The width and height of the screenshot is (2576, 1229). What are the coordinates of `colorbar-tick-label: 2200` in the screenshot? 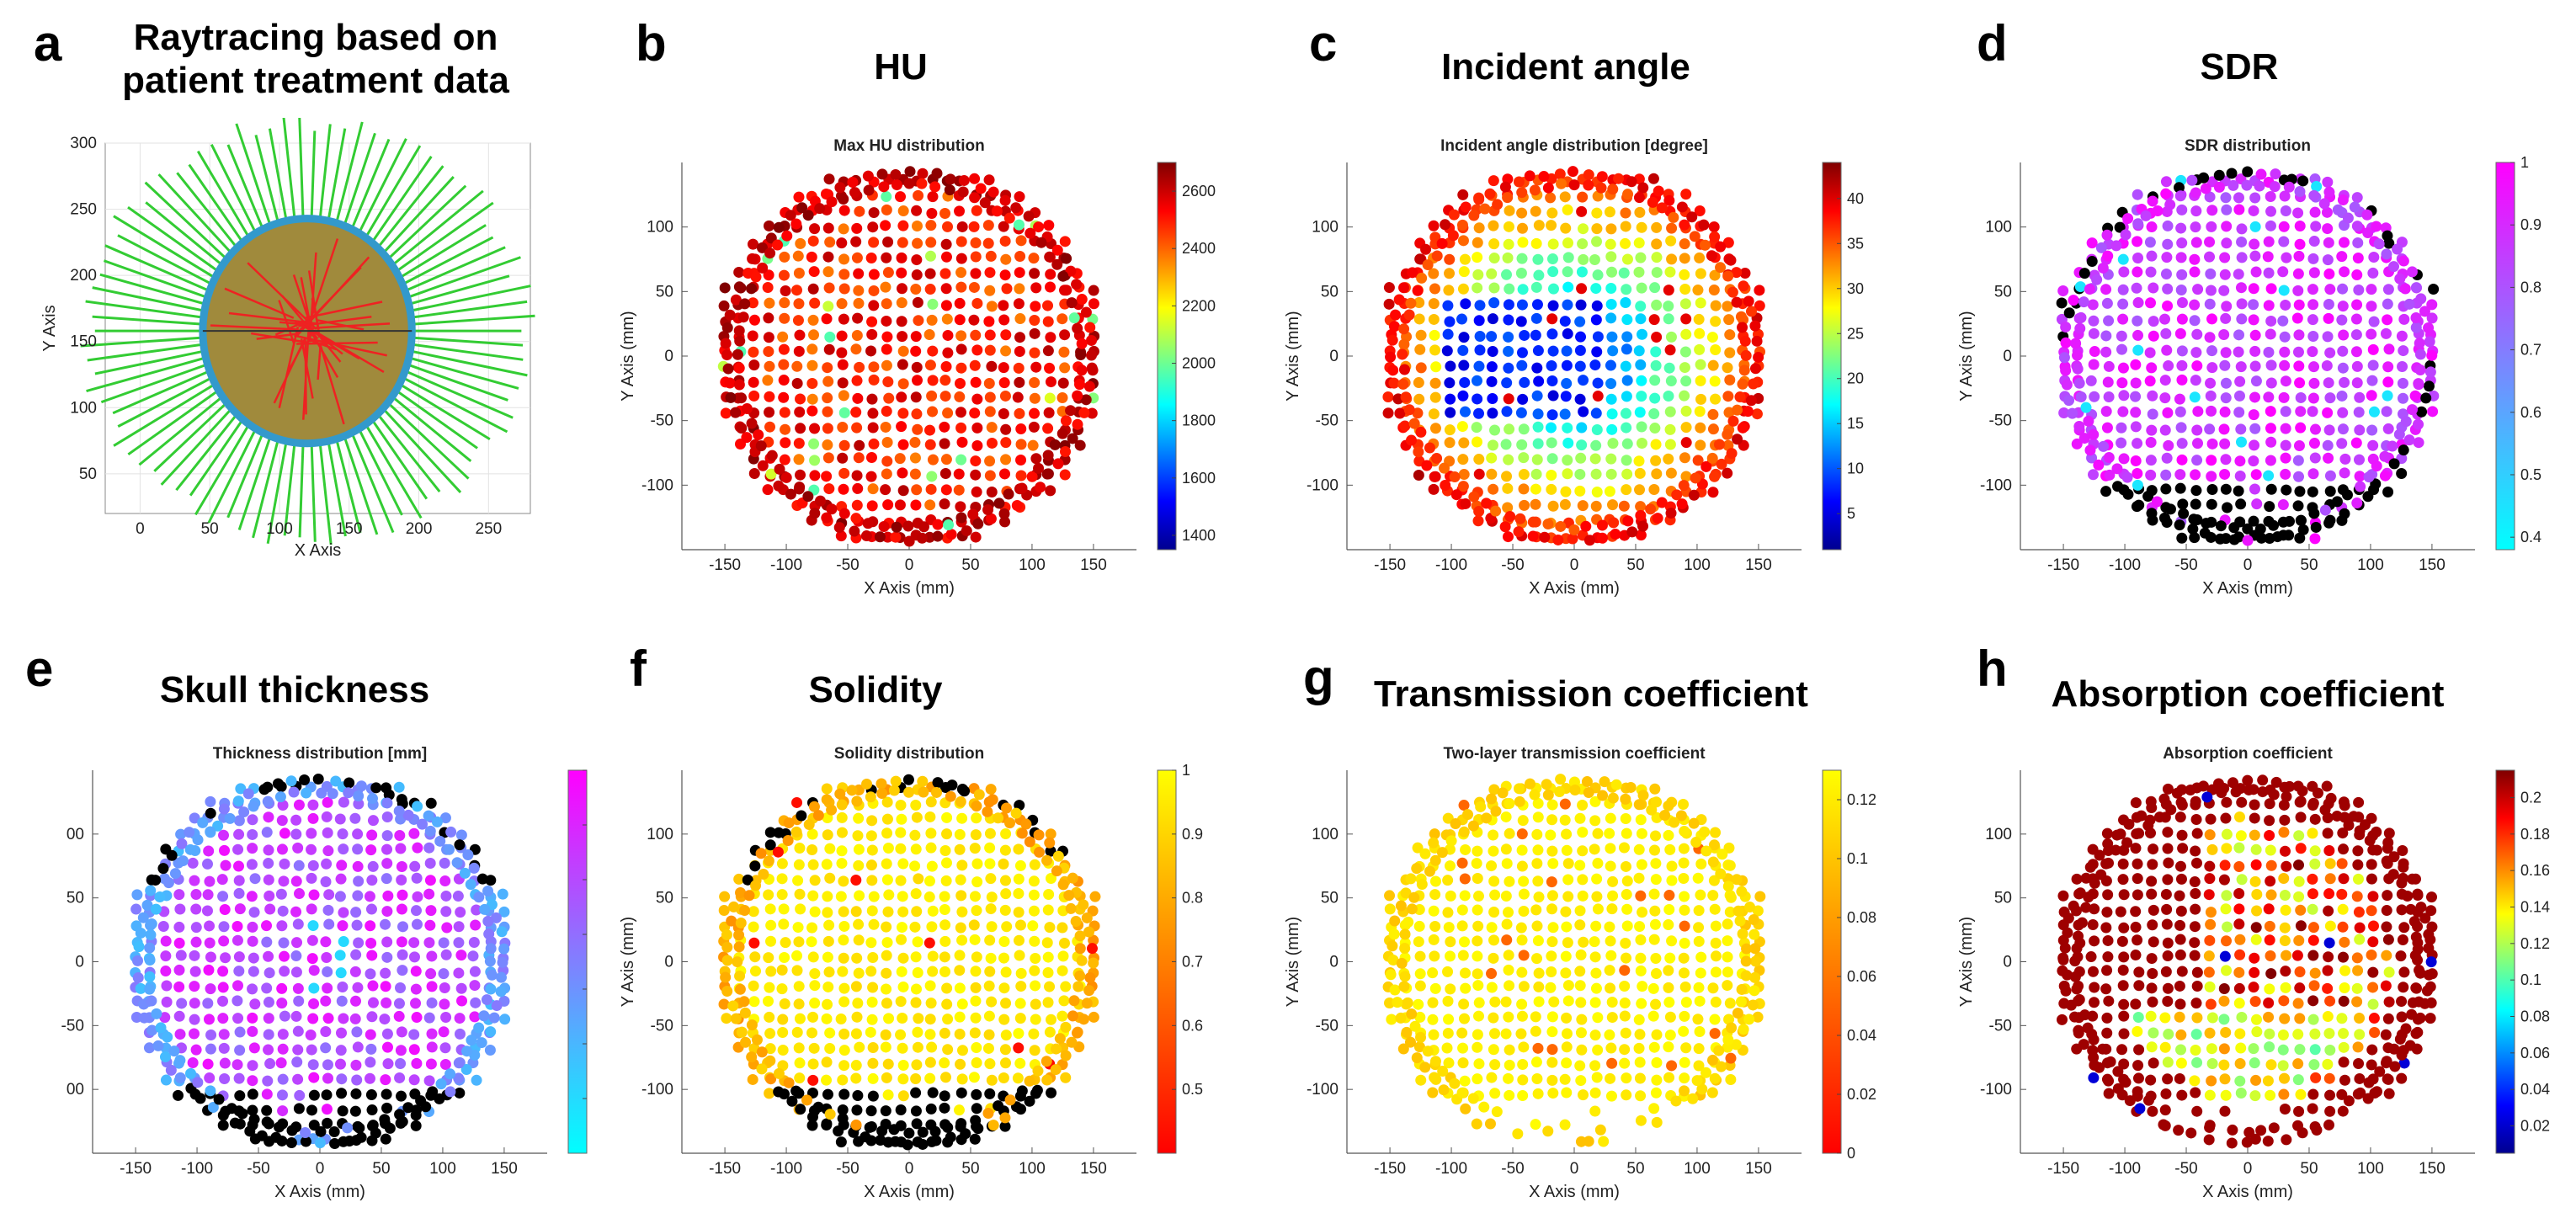 It's located at (1199, 305).